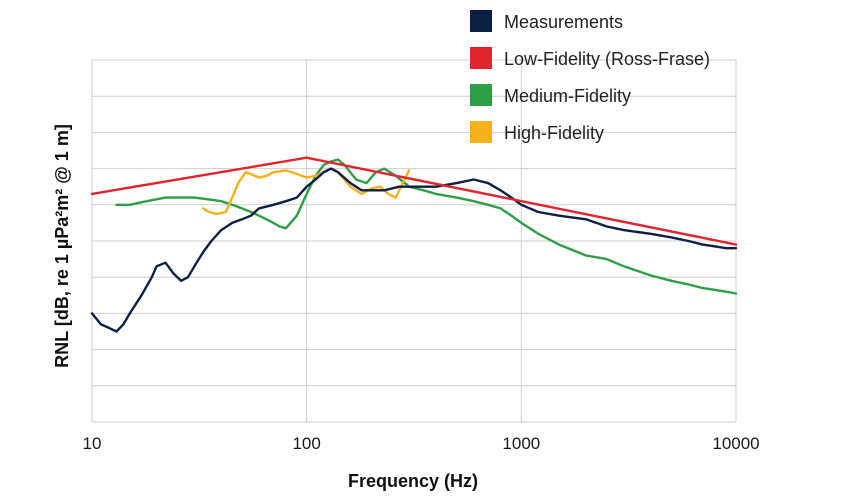  Describe the element at coordinates (306, 191) in the screenshot. I see `series-line-high-fidelity` at that location.